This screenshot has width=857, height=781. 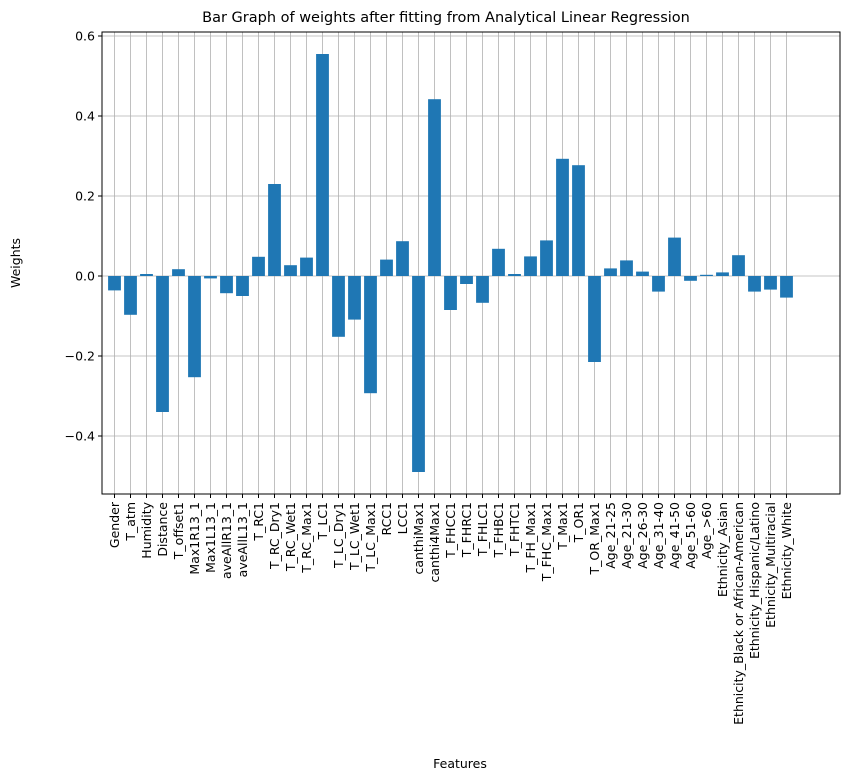 What do you see at coordinates (242, 539) in the screenshot?
I see `x-tick-label: aveAllL13_1` at bounding box center [242, 539].